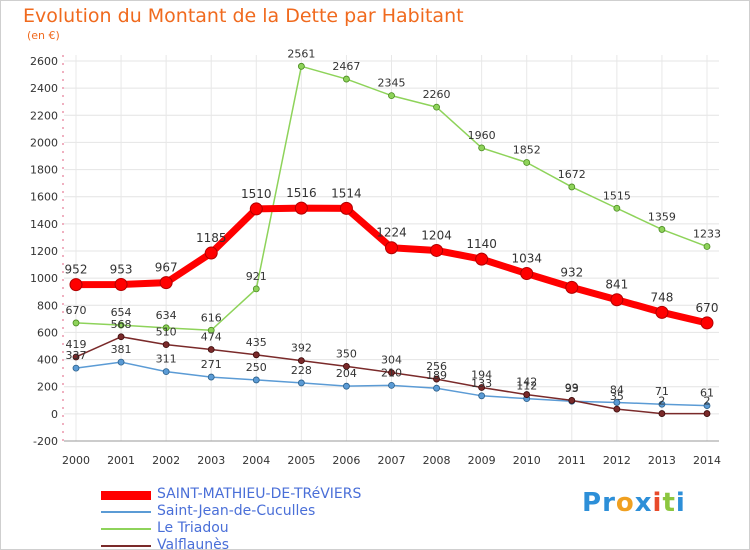 The height and width of the screenshot is (550, 750). I want to click on x-tick-label: 2002, so click(166, 460).